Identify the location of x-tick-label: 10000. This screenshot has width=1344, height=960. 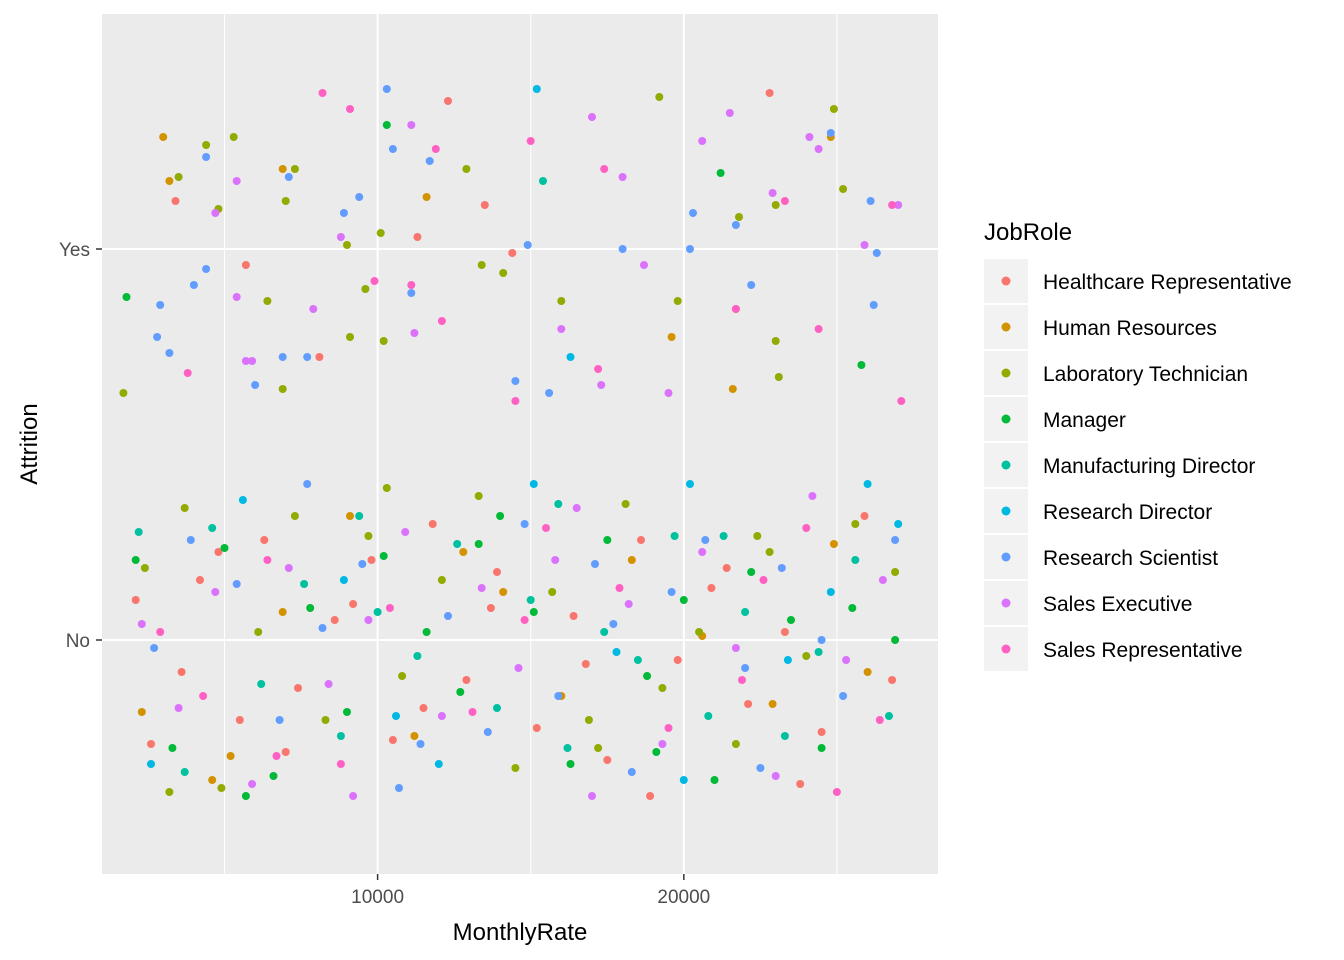
(377, 897).